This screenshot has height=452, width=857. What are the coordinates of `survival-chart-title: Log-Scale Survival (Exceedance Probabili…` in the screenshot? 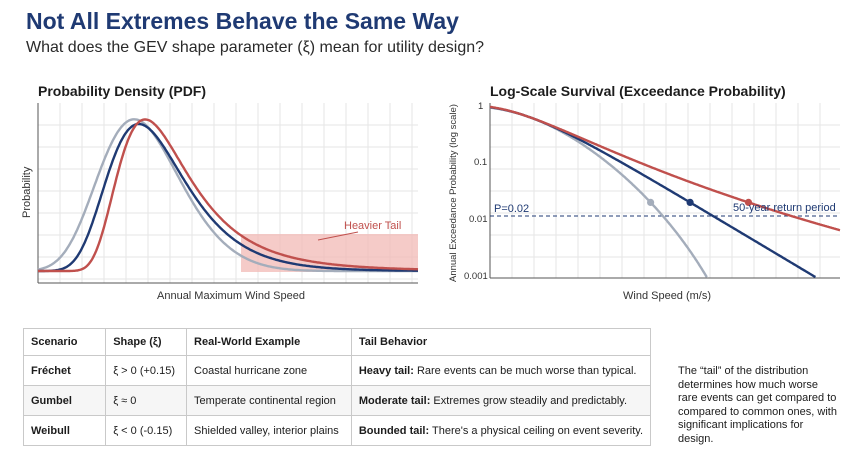 It's located at (638, 91).